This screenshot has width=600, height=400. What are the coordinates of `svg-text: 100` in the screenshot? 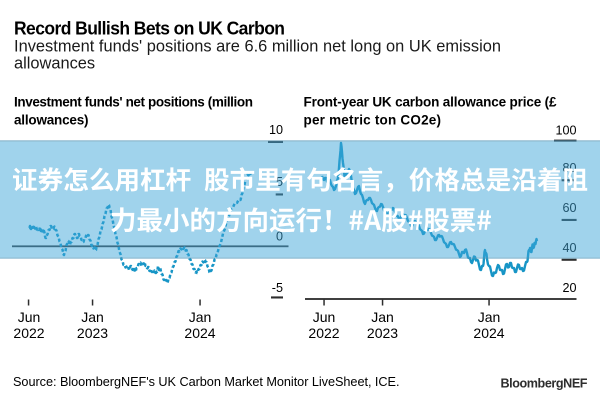 It's located at (565, 131).